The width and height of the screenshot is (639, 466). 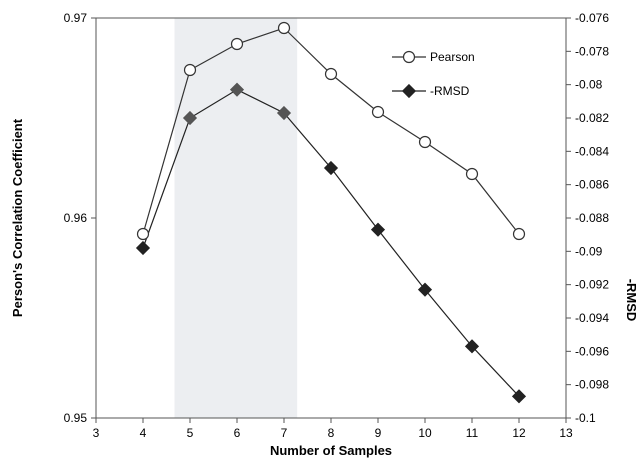 I want to click on x-tick-label: 3, so click(x=96, y=433).